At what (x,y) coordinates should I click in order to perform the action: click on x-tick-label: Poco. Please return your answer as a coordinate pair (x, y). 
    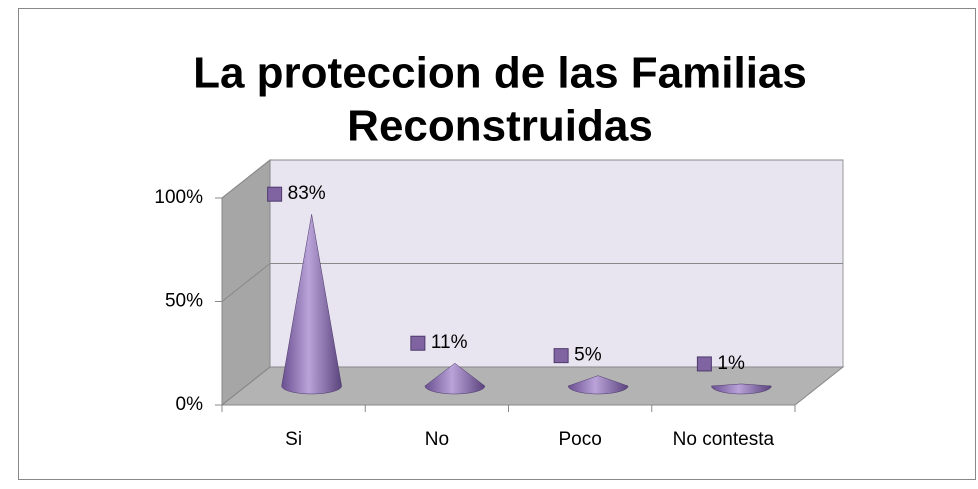
    Looking at the image, I should click on (579, 439).